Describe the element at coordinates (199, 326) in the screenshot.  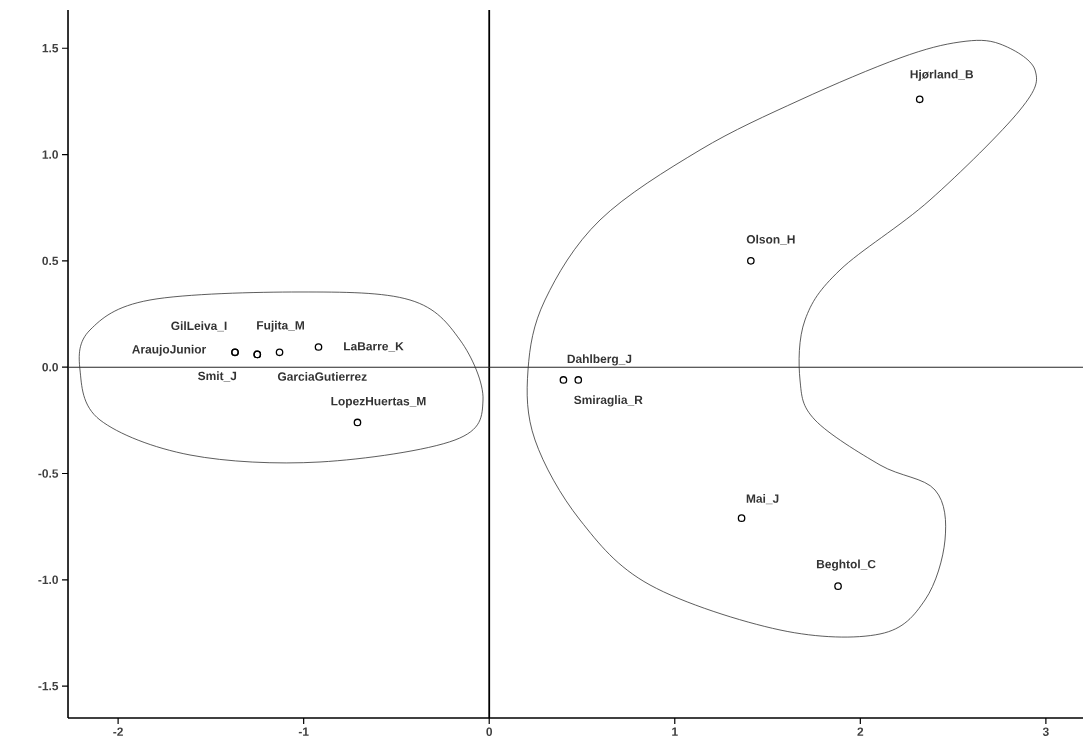
I see `annotation: GilLeiva_I` at that location.